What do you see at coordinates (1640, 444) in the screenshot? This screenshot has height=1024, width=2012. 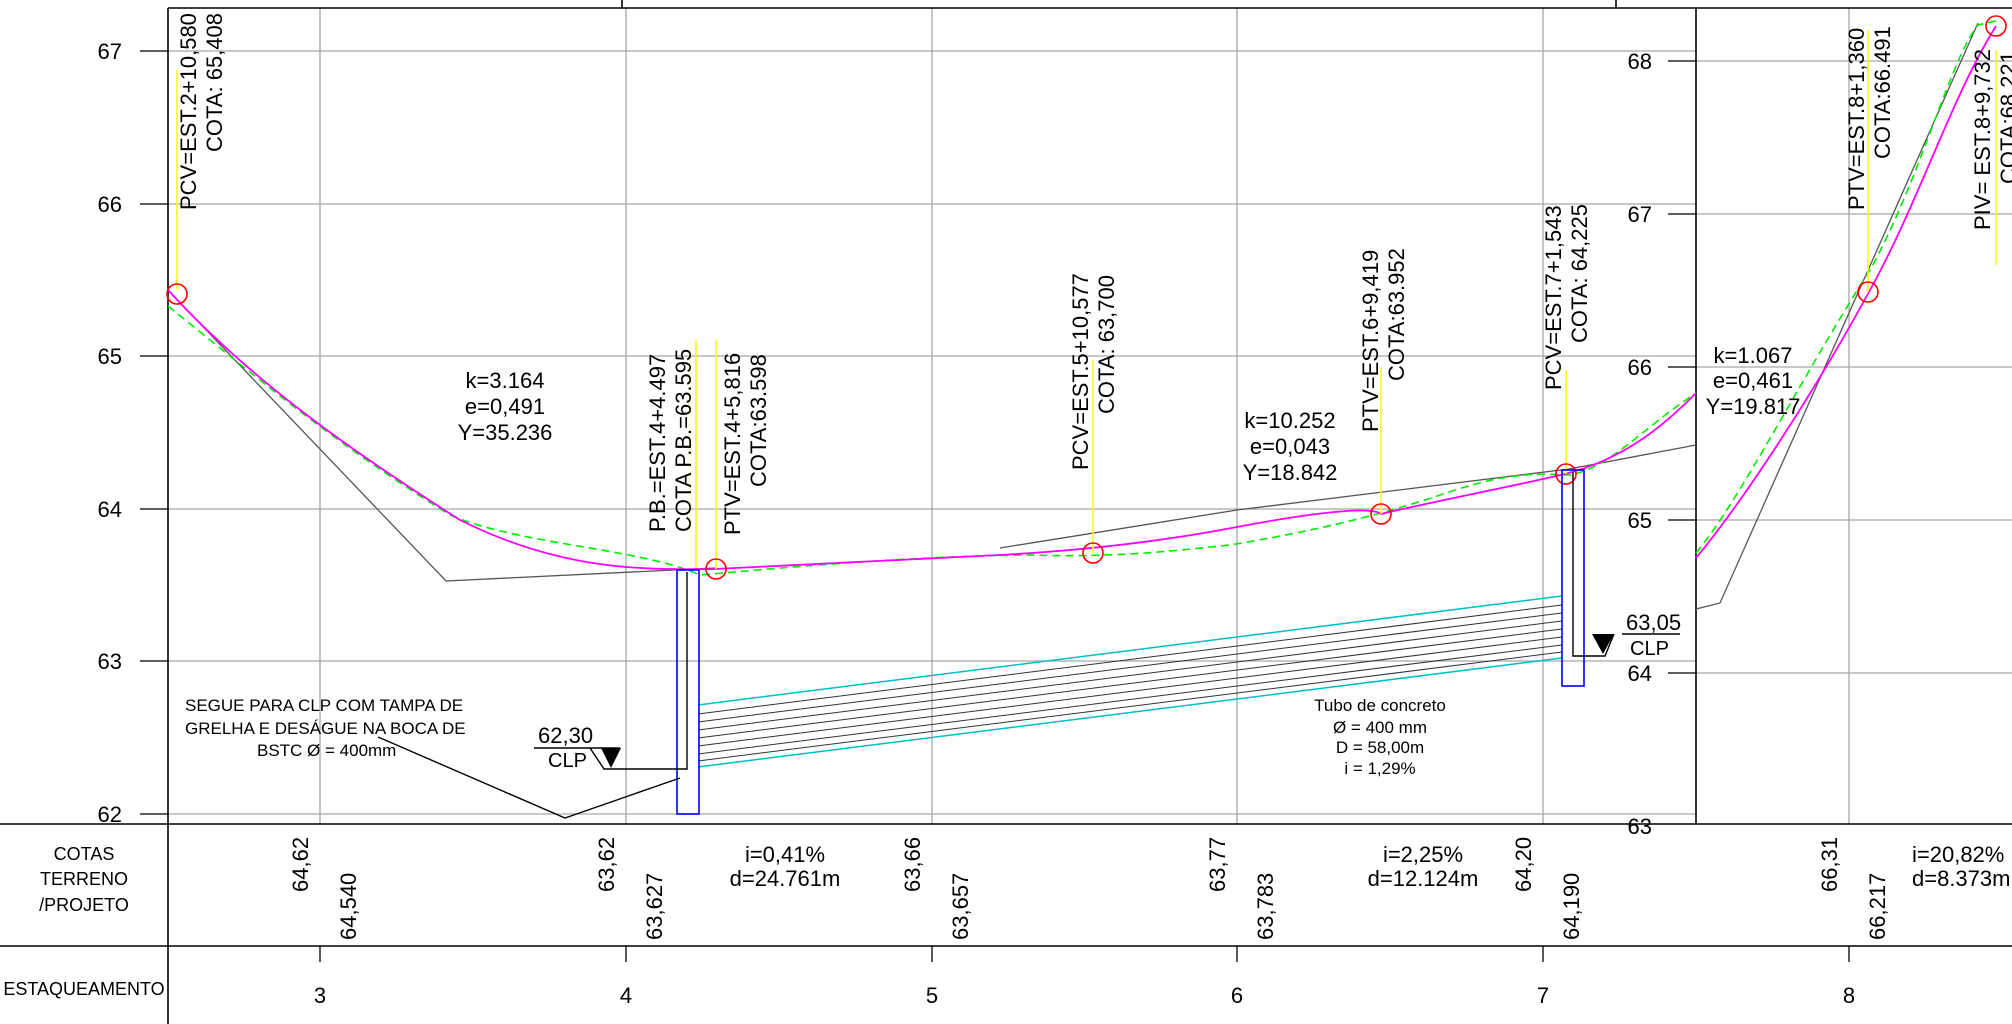 I see `axis-right-labels: 68 67 66 65 64 63` at bounding box center [1640, 444].